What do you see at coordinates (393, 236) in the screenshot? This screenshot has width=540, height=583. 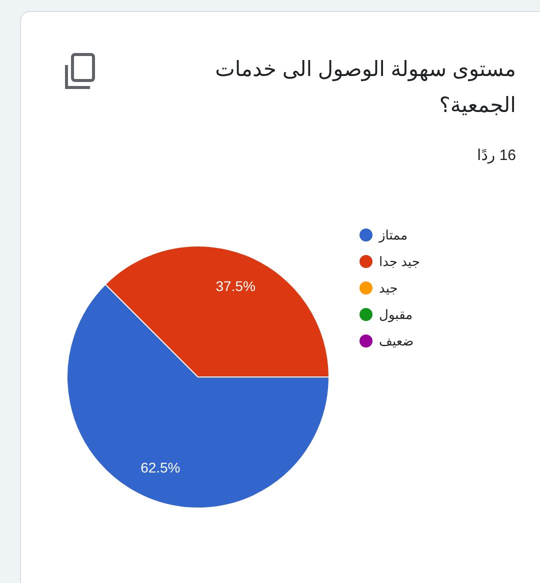 I see `legend-label: ممتاز` at bounding box center [393, 236].